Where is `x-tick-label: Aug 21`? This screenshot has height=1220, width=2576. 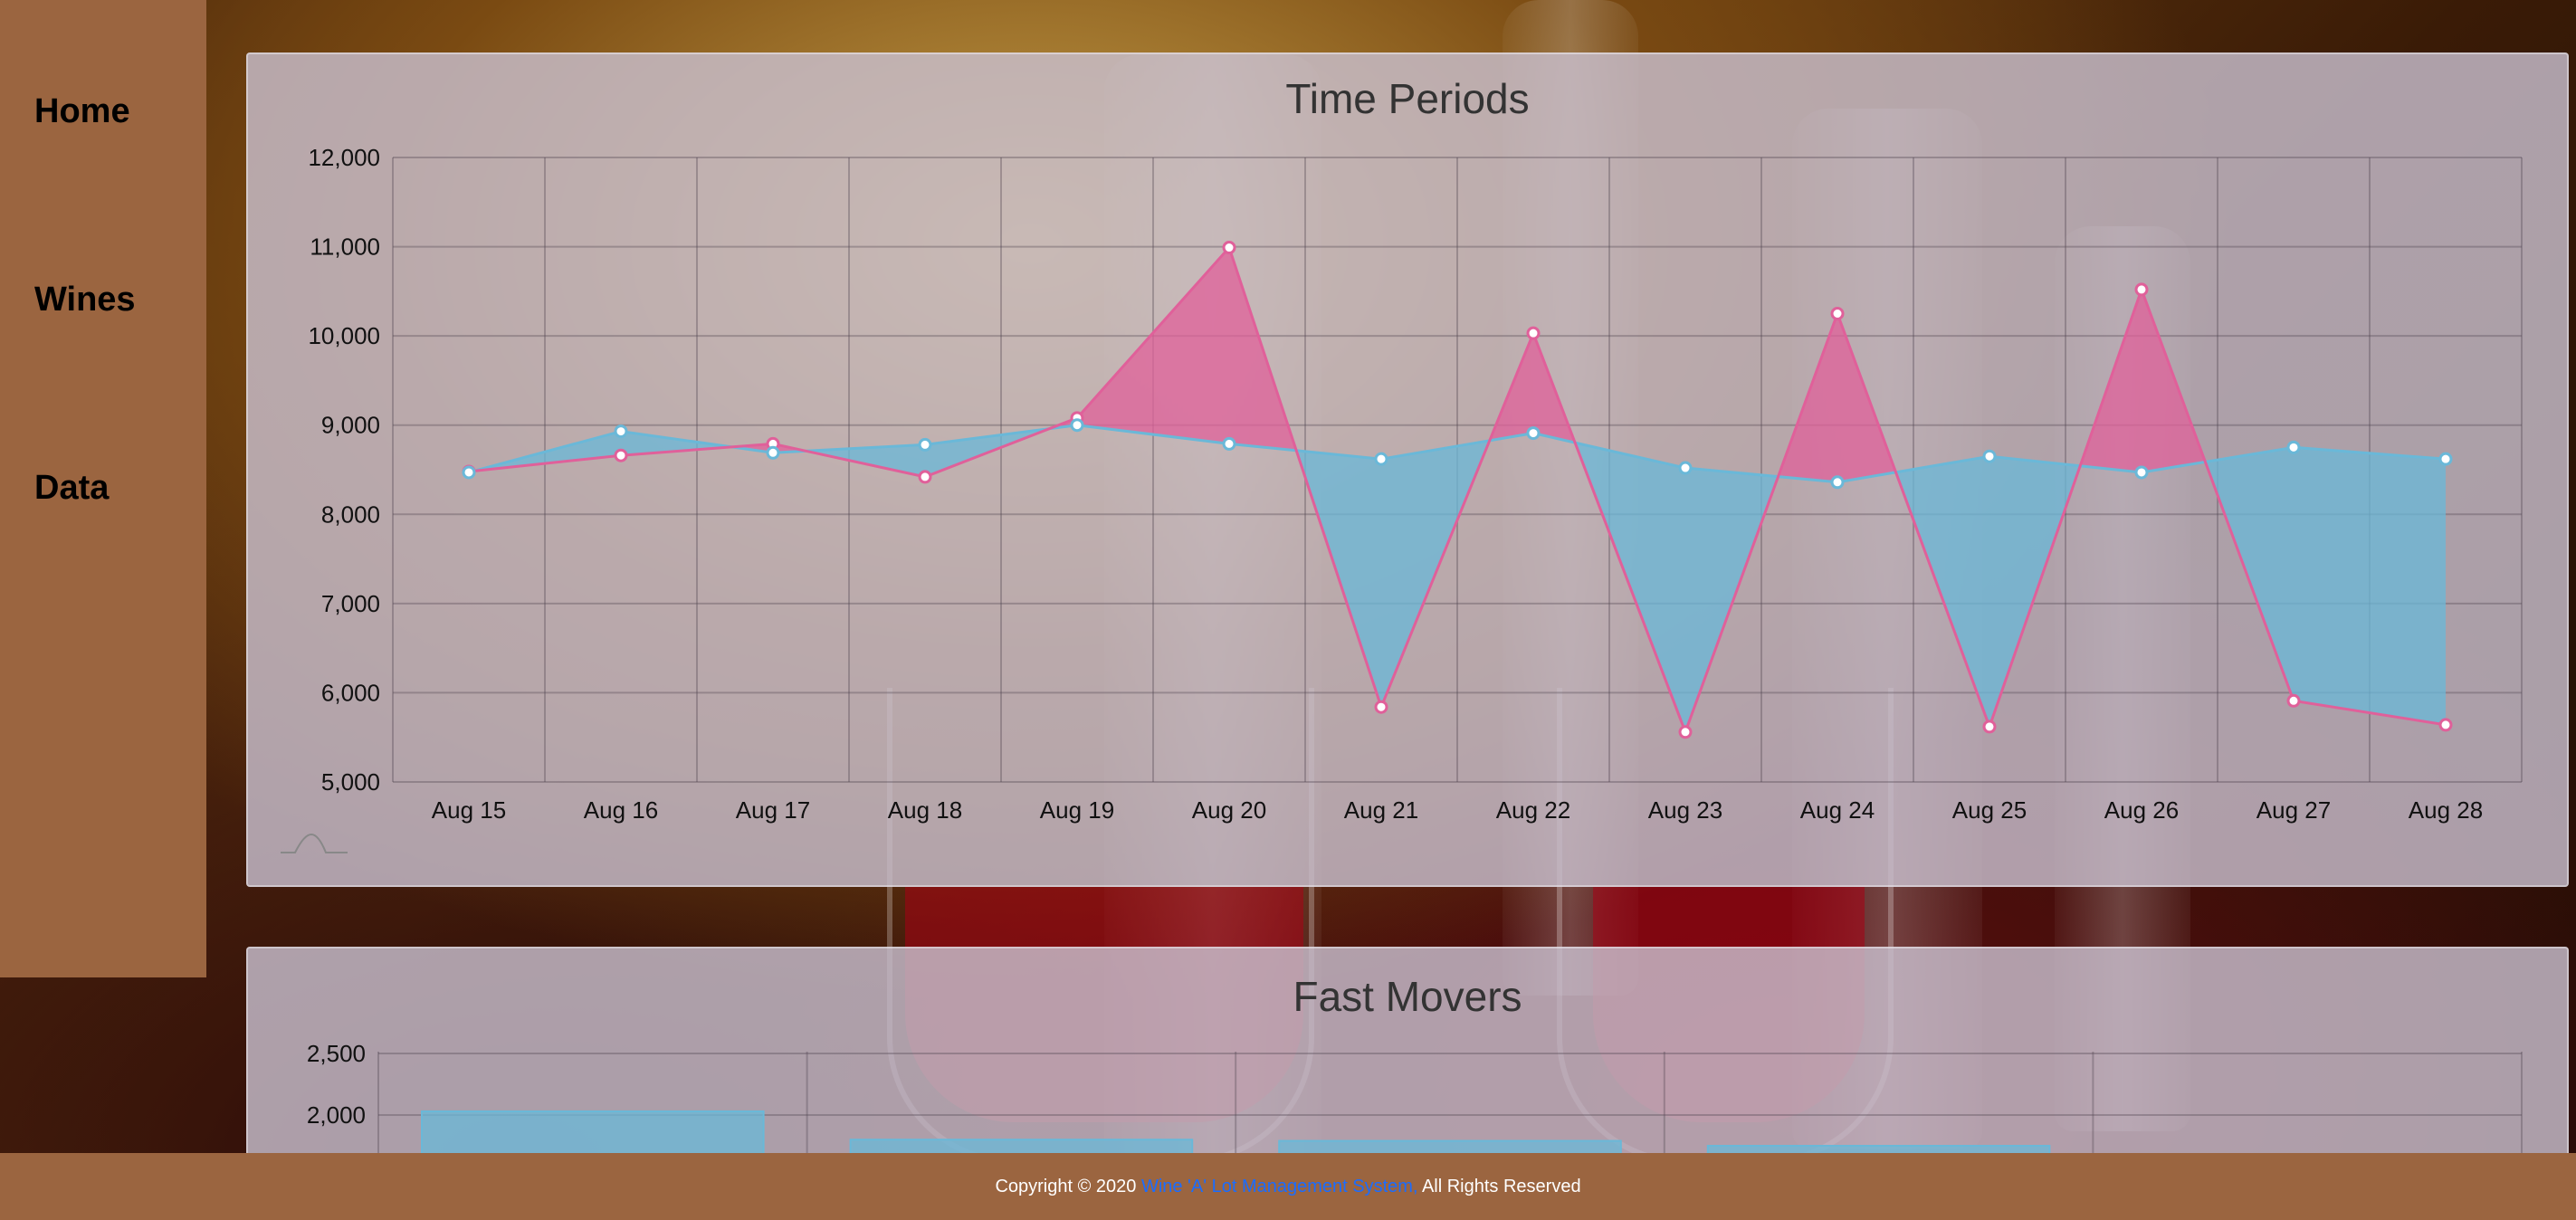
x-tick-label: Aug 21 is located at coordinates (1381, 810).